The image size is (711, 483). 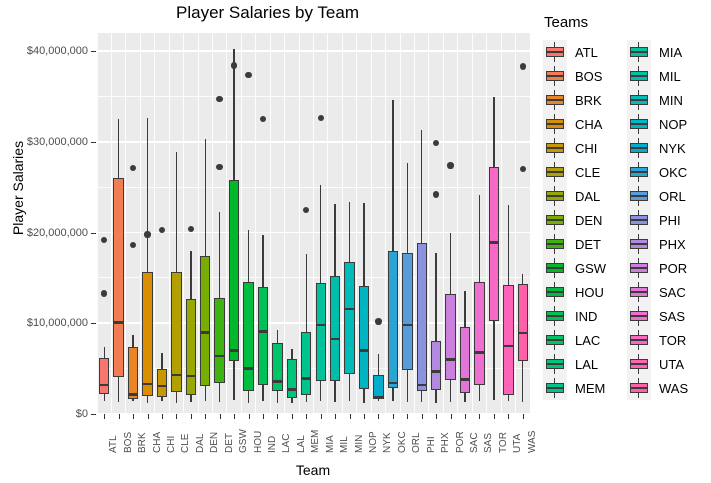 I want to click on legend-label: PHX, so click(x=672, y=244).